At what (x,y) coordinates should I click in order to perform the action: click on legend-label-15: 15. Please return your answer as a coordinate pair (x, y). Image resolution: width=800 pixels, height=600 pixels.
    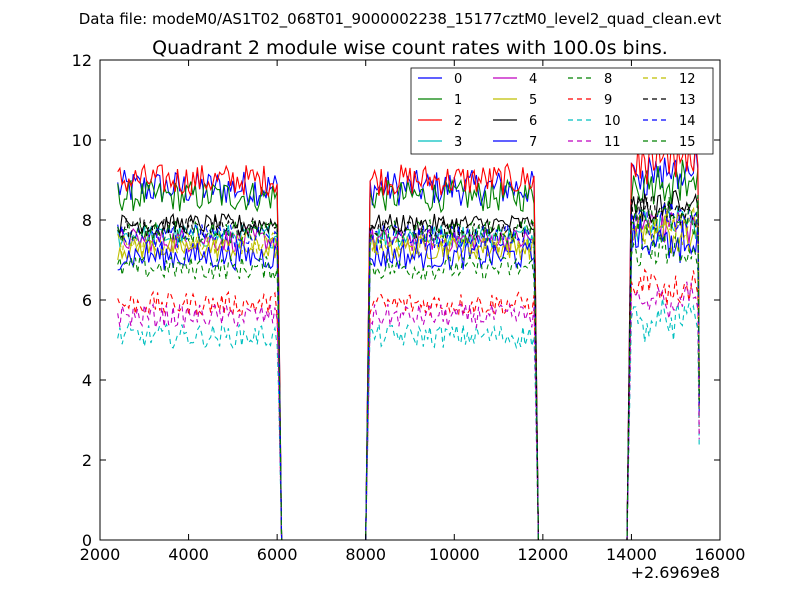
    Looking at the image, I should click on (687, 142).